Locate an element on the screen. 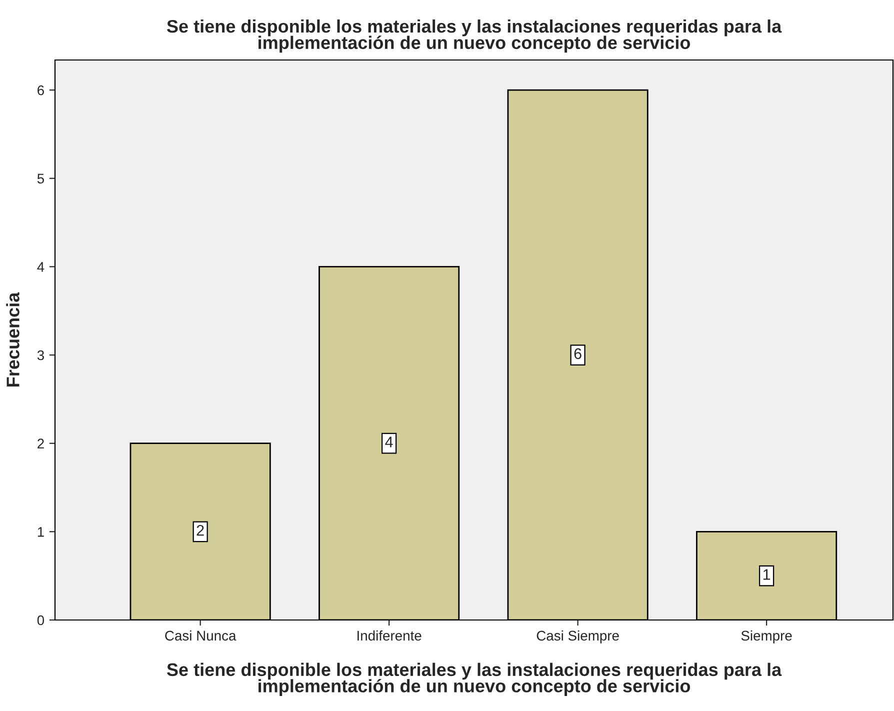 Image resolution: width=894 pixels, height=711 pixels. y-tick-label: 4 is located at coordinates (40, 267).